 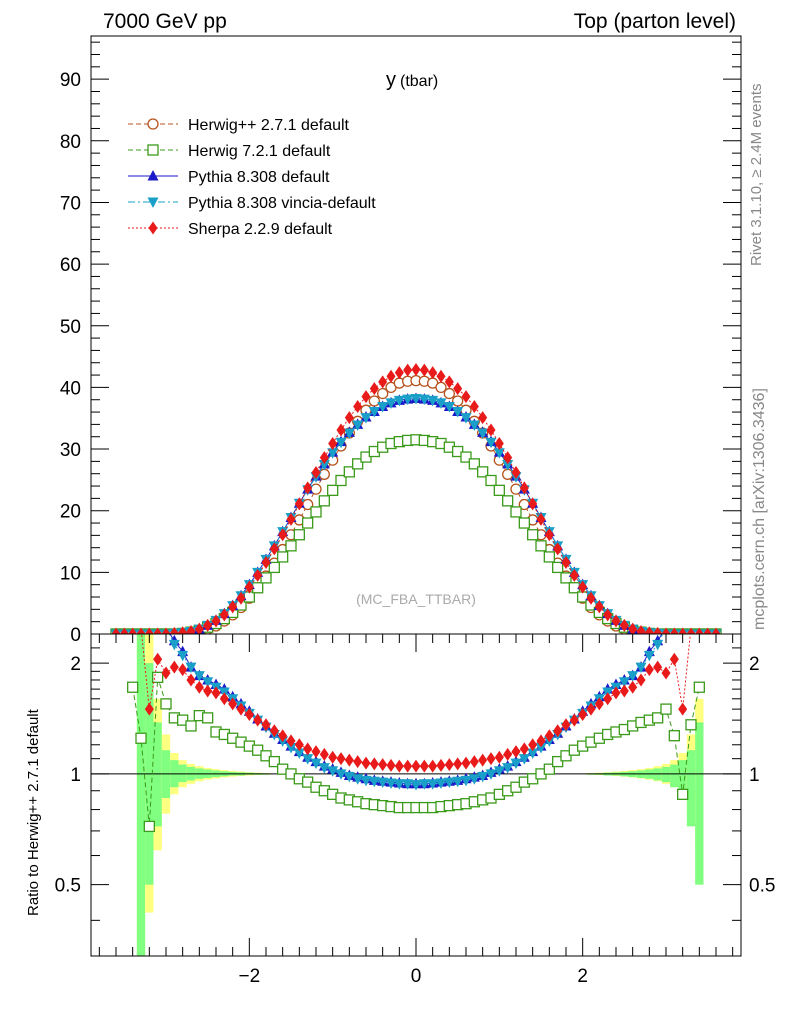 What do you see at coordinates (282, 203) in the screenshot?
I see `legend-label: Pythia 8.308 vincia-default` at bounding box center [282, 203].